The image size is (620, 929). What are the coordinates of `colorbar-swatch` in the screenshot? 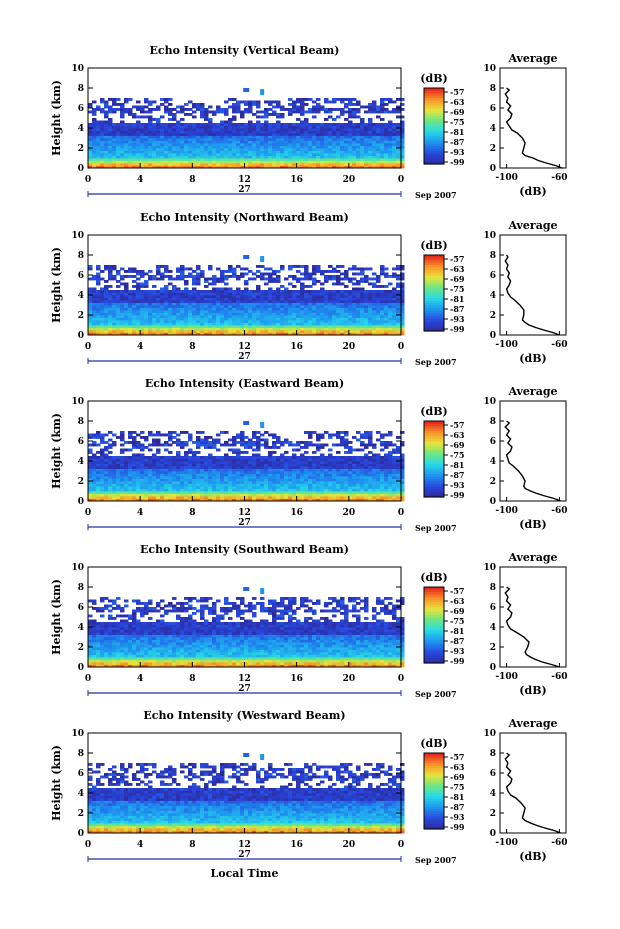 It's located at (434, 289).